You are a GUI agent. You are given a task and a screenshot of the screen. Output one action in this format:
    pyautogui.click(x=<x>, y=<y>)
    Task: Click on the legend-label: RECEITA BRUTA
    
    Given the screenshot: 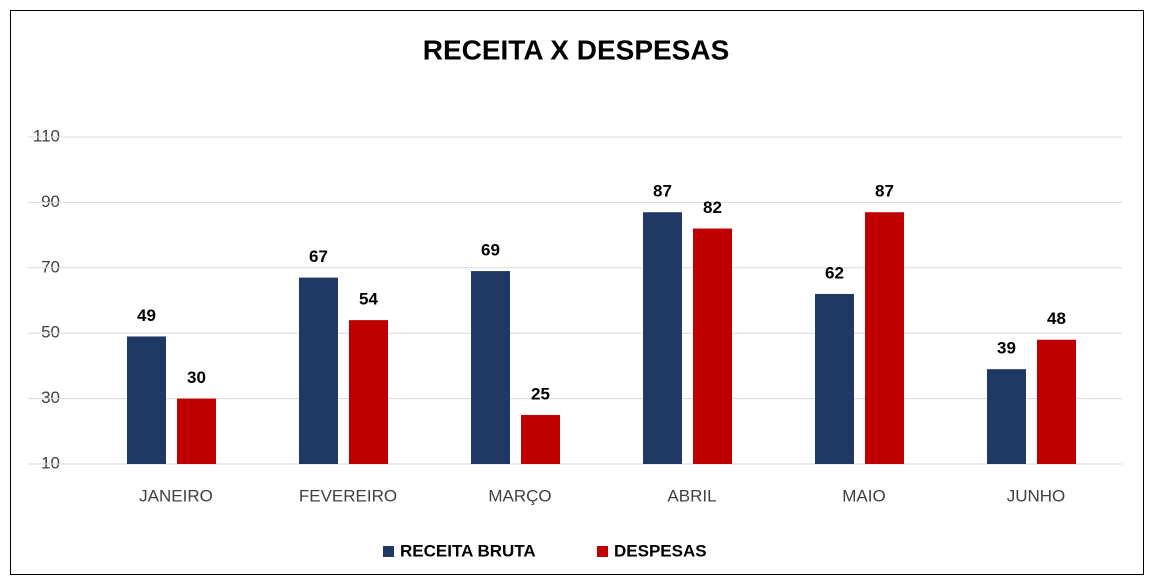 What is the action you would take?
    pyautogui.click(x=468, y=550)
    